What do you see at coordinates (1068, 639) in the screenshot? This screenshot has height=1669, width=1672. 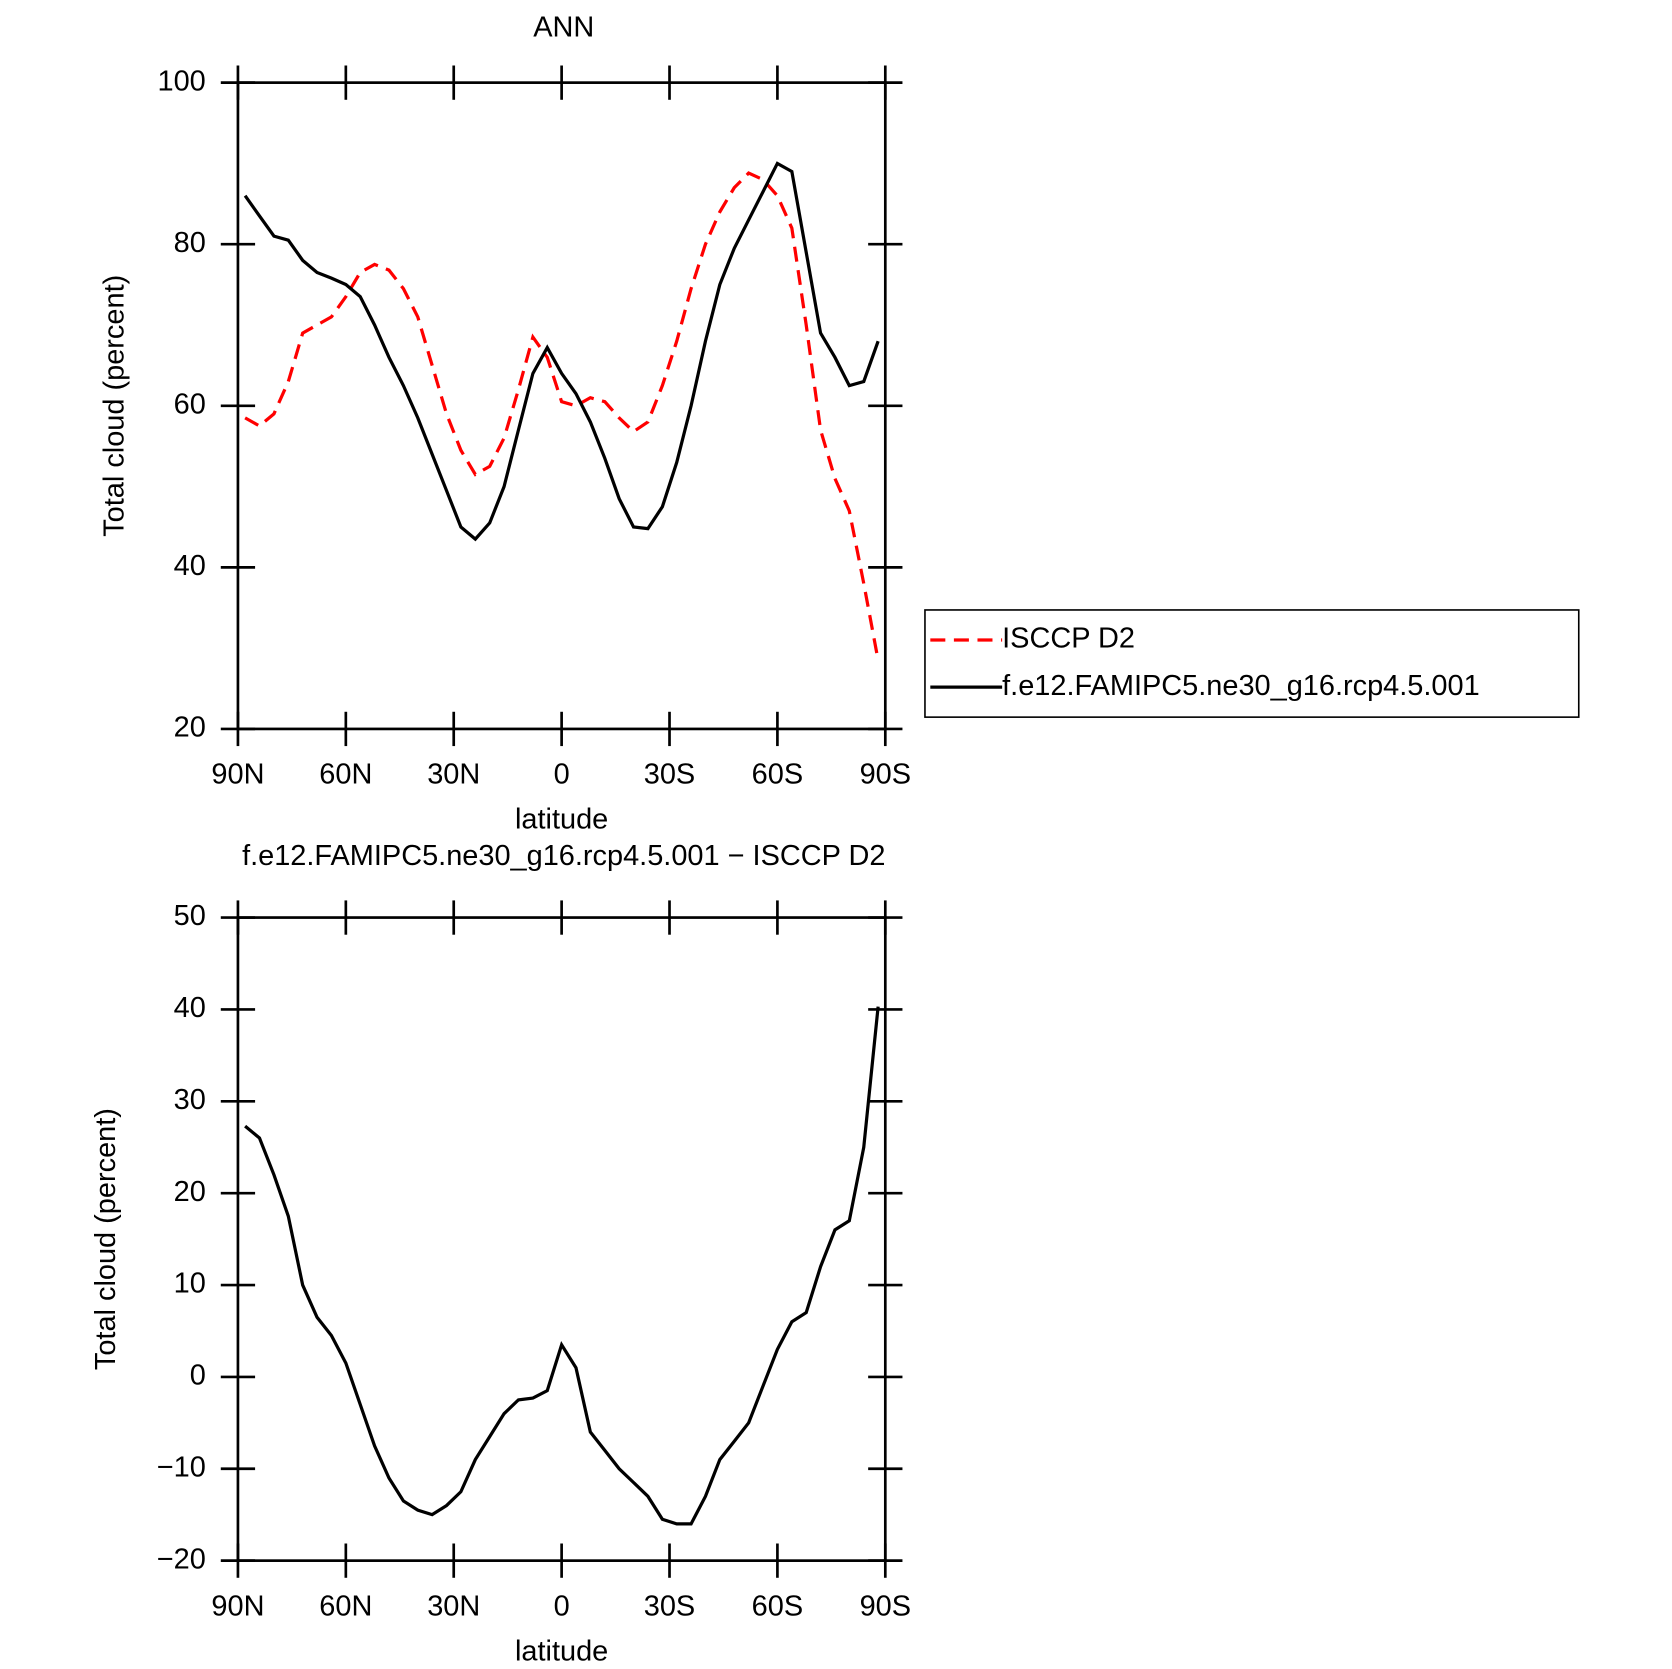 I see `legend-label: ISCCP D2` at bounding box center [1068, 639].